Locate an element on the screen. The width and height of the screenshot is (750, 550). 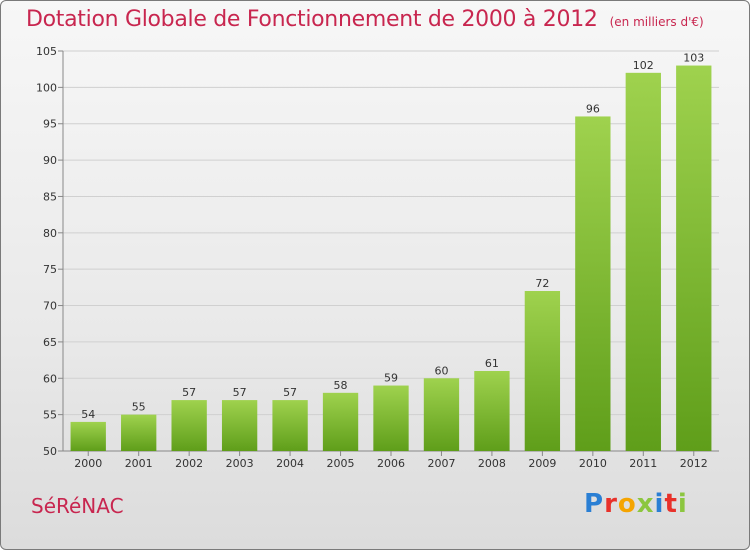
y-tick-label: 55 is located at coordinates (50, 415).